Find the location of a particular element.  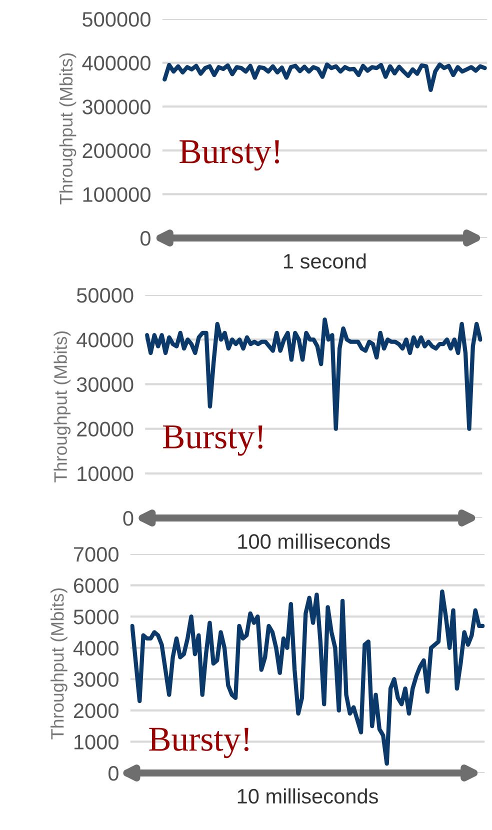

y-tick-label: 2000 is located at coordinates (96, 710).